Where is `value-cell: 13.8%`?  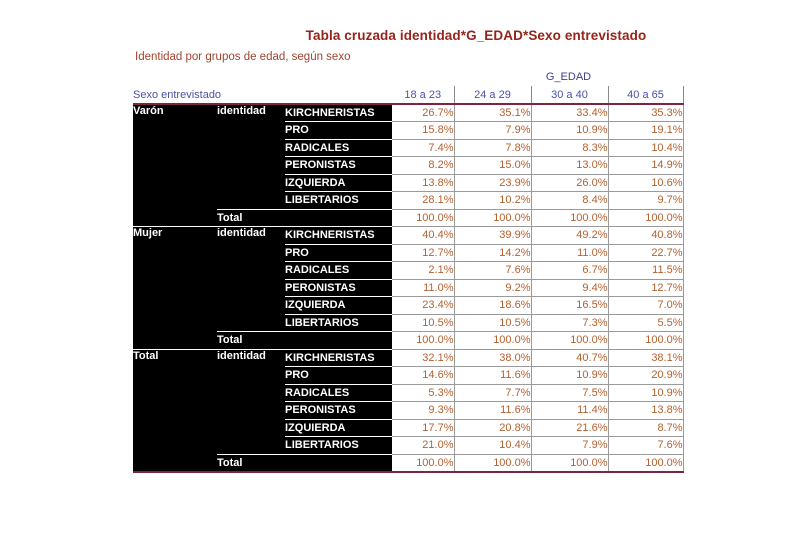 value-cell: 13.8% is located at coordinates (645, 410).